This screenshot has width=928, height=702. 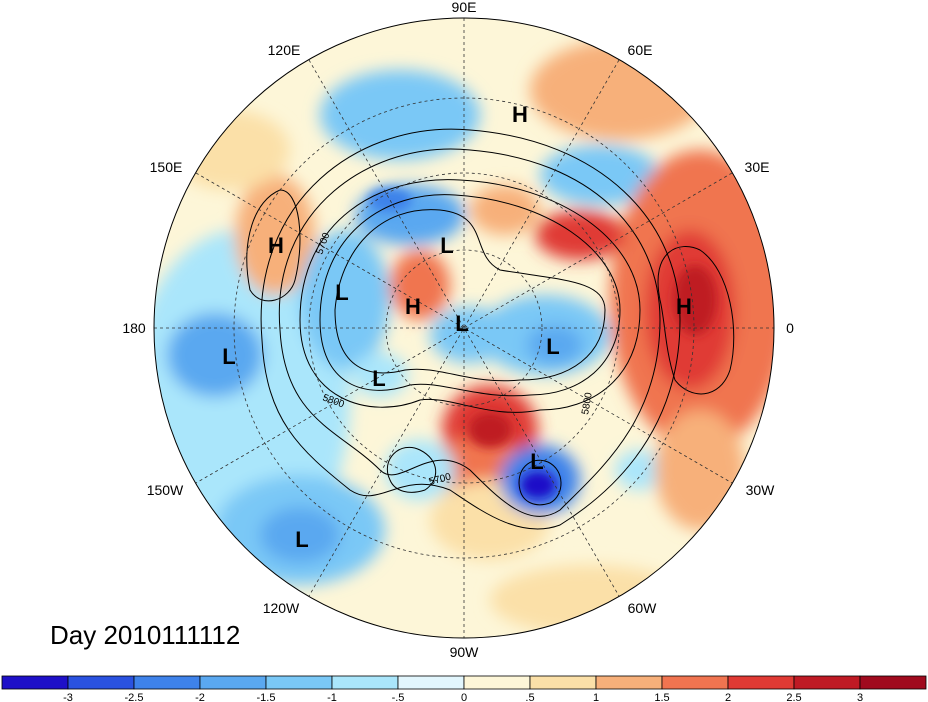 What do you see at coordinates (757, 167) in the screenshot?
I see `lon-label-30e: 30E` at bounding box center [757, 167].